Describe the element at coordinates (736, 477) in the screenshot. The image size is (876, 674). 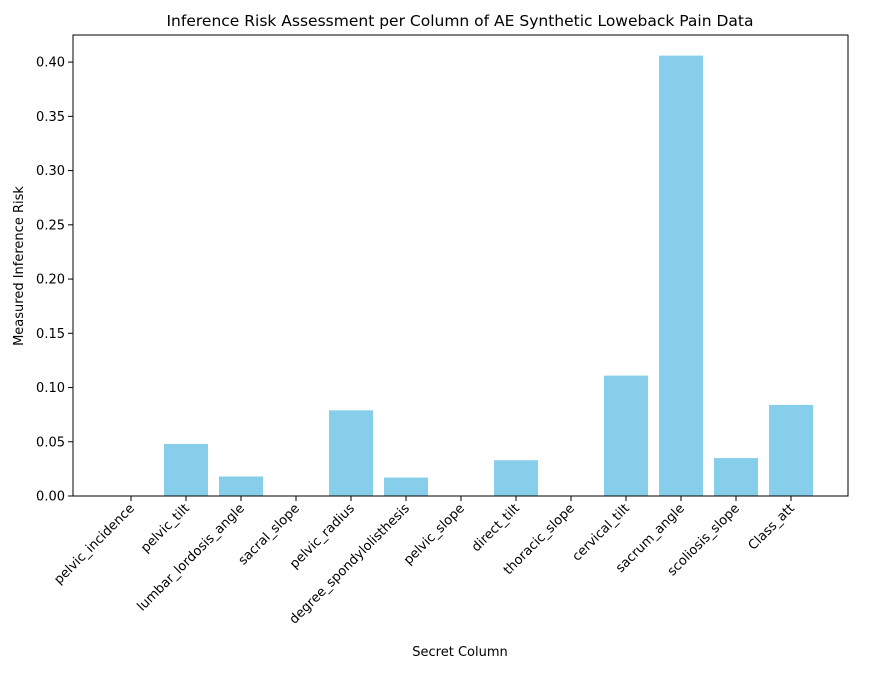
I see `bar-scoliosis_slope` at that location.